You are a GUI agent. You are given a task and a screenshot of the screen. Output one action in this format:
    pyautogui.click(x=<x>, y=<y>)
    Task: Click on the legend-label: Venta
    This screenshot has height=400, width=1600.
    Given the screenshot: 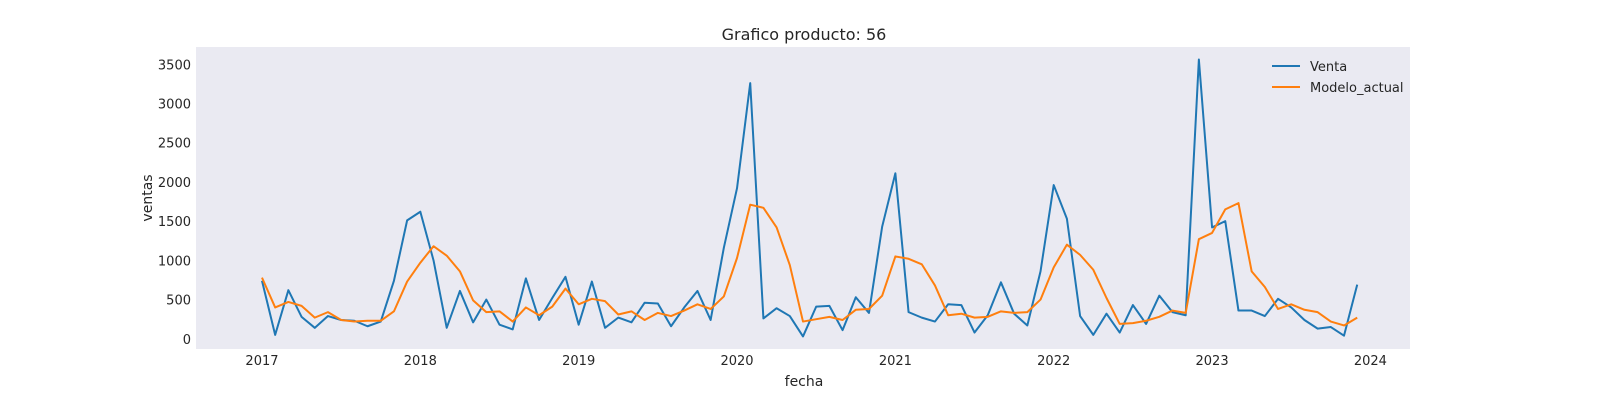 What is the action you would take?
    pyautogui.click(x=1328, y=67)
    